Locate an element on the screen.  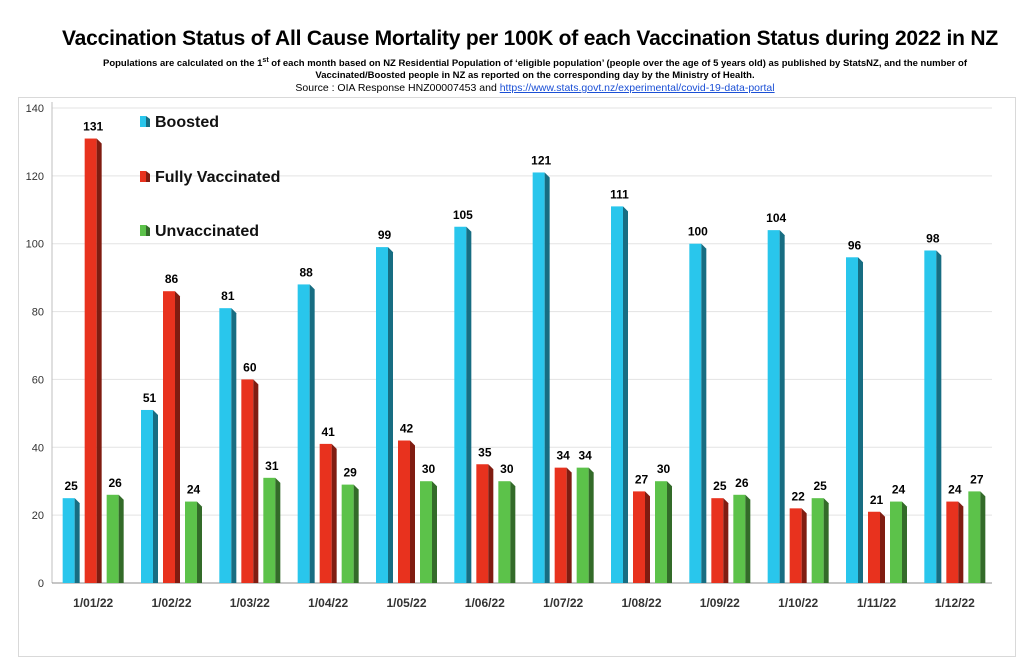
data-label: 121 is located at coordinates (541, 160).